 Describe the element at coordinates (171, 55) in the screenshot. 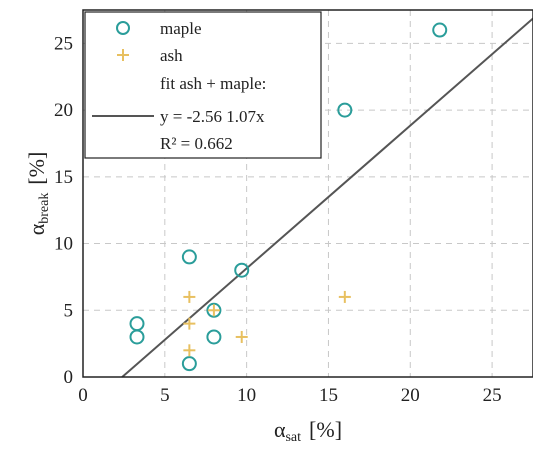

I see `legend-ash-label: ash` at that location.